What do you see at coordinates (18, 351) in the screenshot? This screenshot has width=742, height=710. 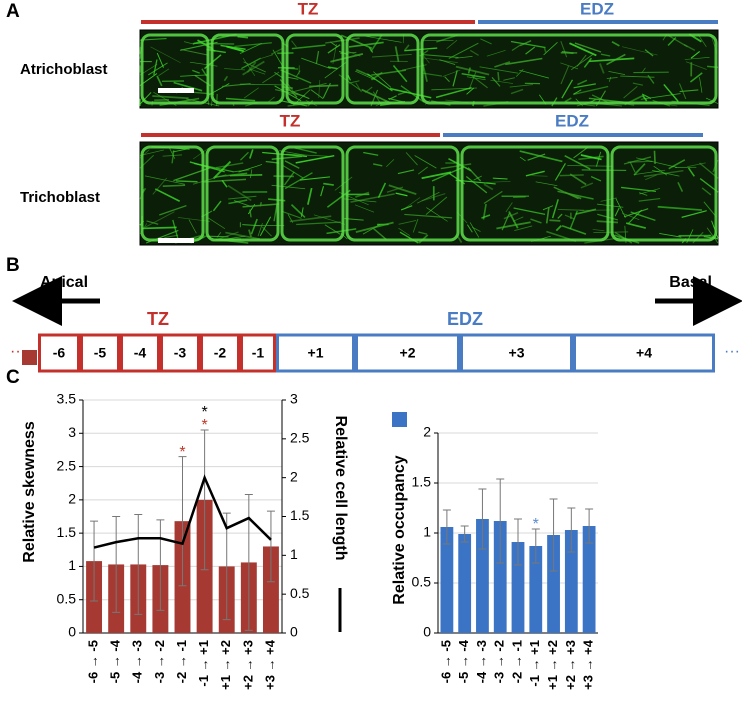 I see `ellipsis: ···` at bounding box center [18, 351].